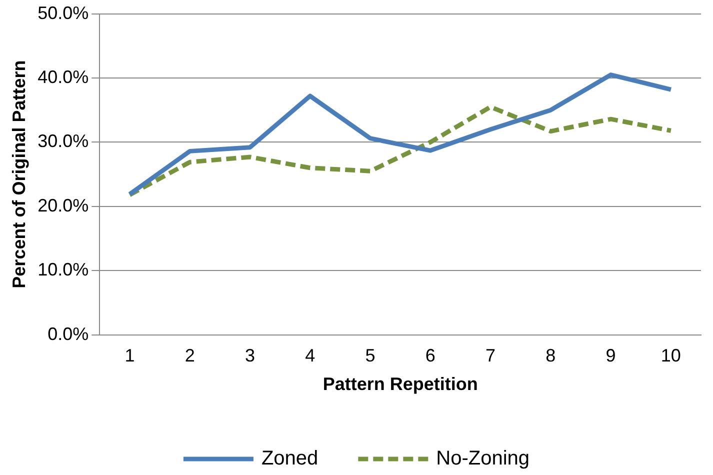 The height and width of the screenshot is (475, 713). Describe the element at coordinates (370, 356) in the screenshot. I see `x-tick-label: 5` at that location.